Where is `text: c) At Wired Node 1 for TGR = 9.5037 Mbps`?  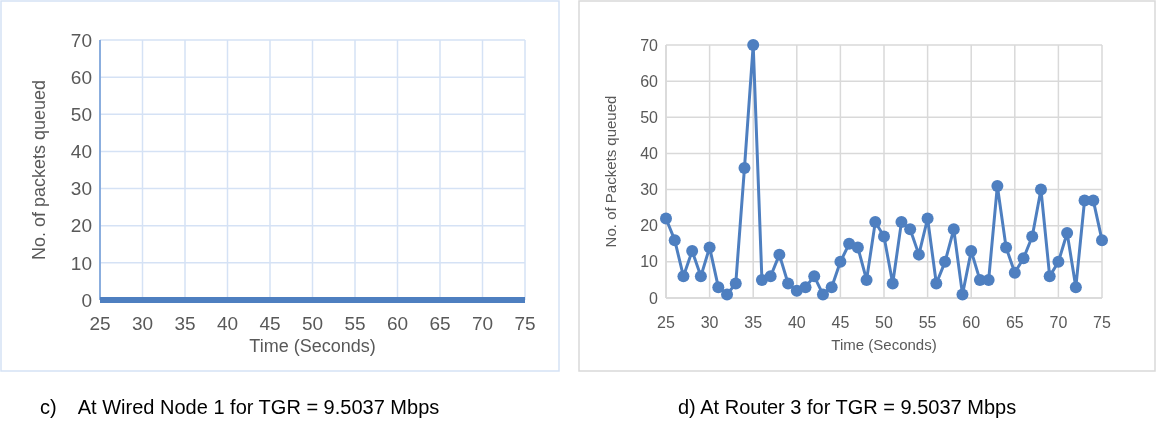
text: c) At Wired Node 1 for TGR = 9.5037 Mbps is located at coordinates (240, 407).